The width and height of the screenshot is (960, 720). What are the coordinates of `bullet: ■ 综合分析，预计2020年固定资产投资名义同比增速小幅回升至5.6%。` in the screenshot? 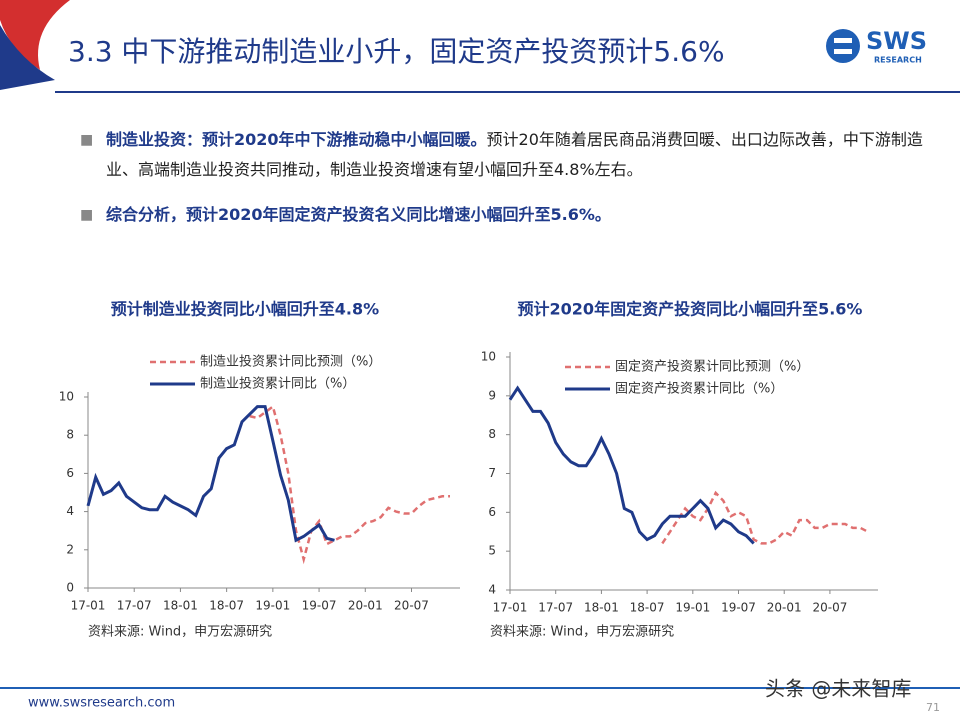 It's located at (345, 214).